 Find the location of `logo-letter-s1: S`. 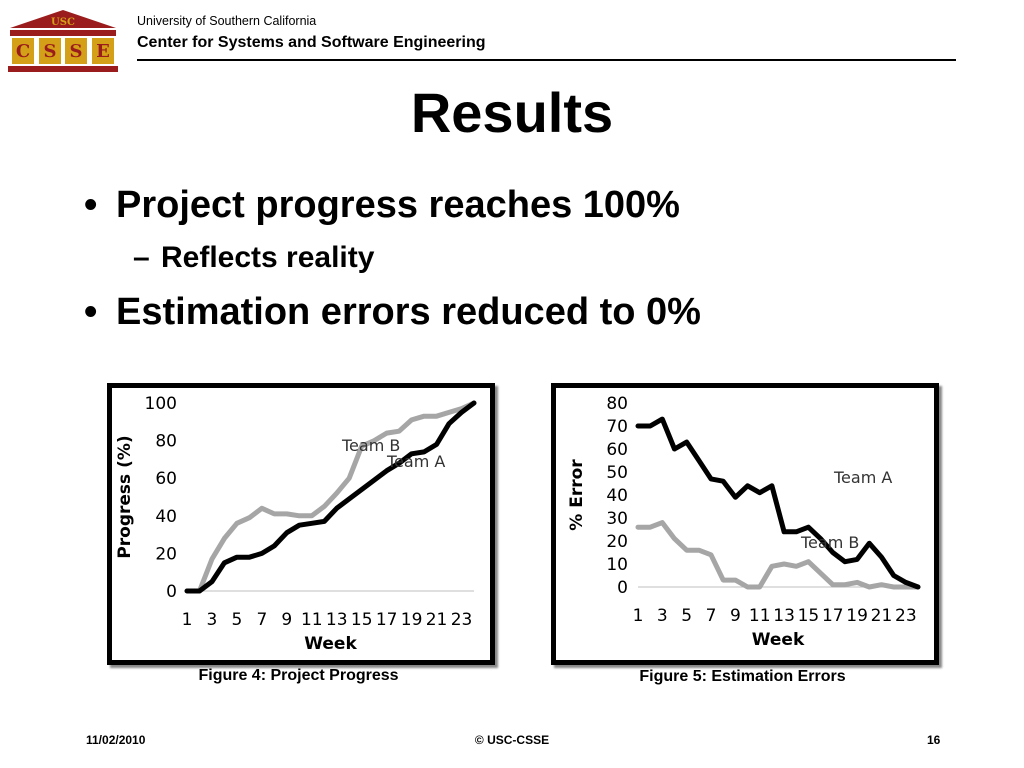

logo-letter-s1: S is located at coordinates (50, 51).